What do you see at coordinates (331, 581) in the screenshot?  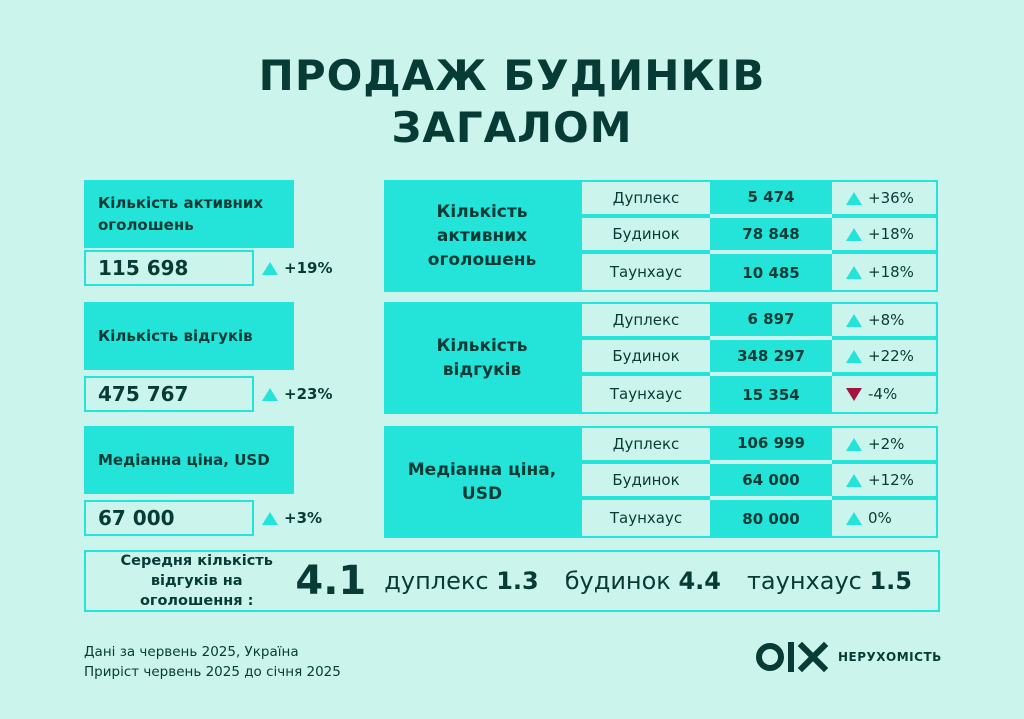 I see `summary-total: 4.1` at bounding box center [331, 581].